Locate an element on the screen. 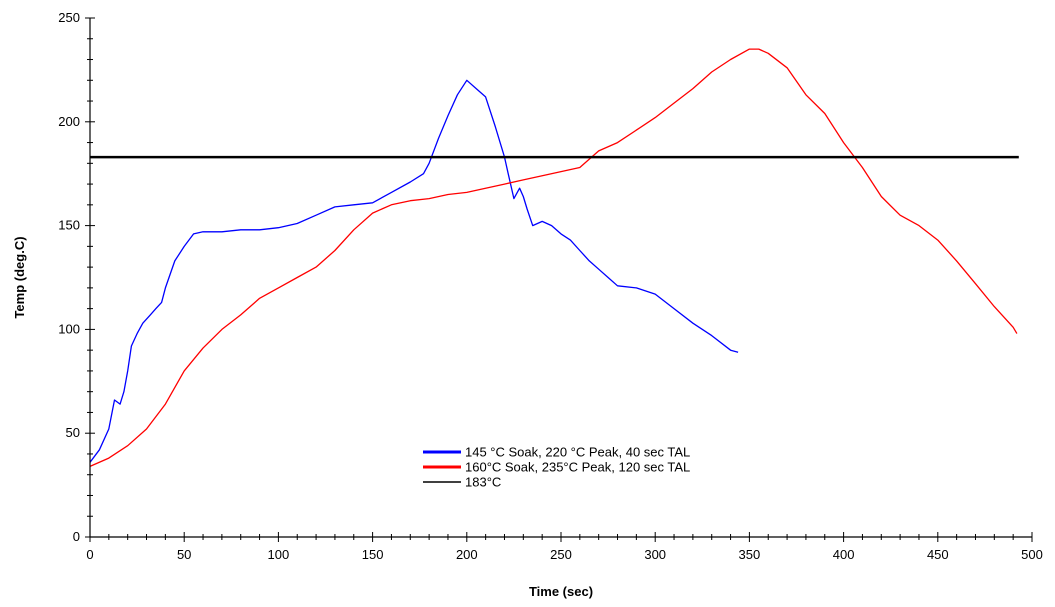  x-tick-label: 0 is located at coordinates (89, 554).